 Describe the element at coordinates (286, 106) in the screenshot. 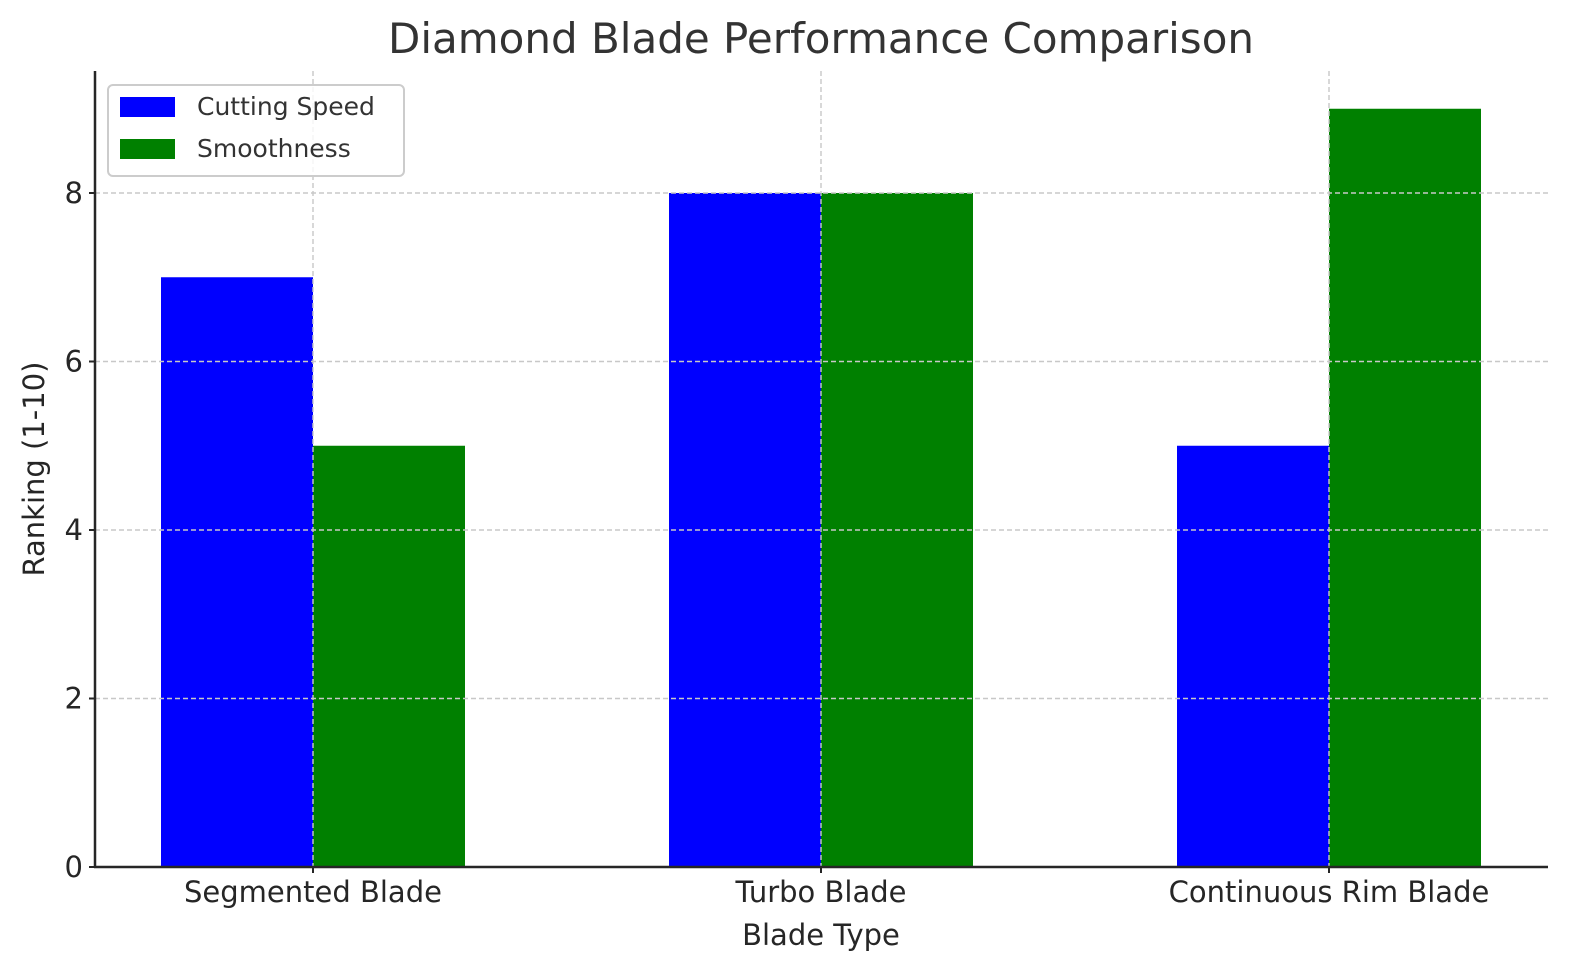

I see `legend-label: Cutting Speed` at that location.